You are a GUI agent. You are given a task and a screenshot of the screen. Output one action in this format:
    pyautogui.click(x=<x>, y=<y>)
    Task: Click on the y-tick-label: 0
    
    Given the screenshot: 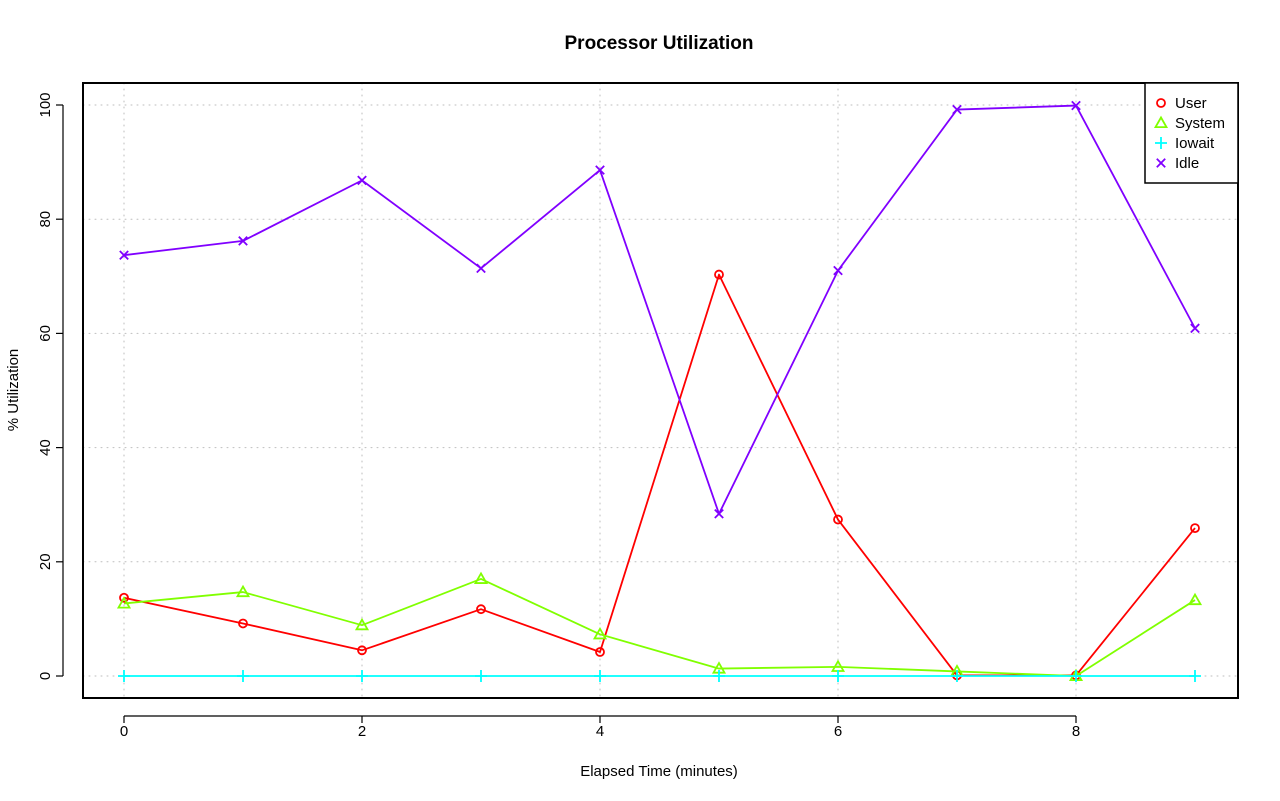 What is the action you would take?
    pyautogui.click(x=45, y=676)
    